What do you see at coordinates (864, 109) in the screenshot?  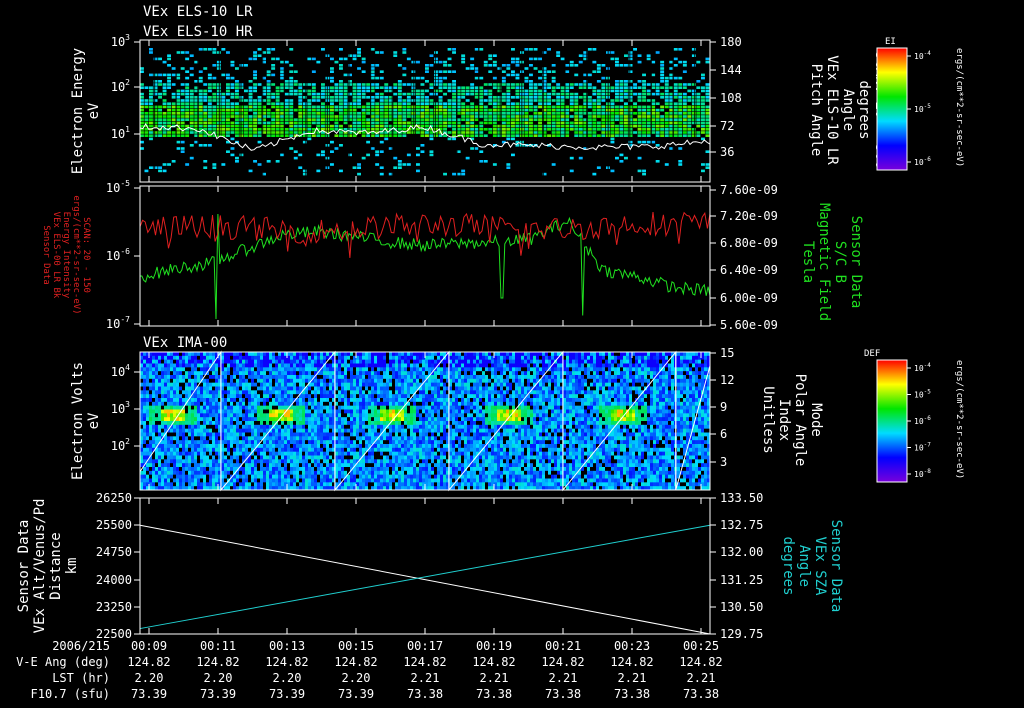 I see `panel-1-right-label-line-3: degrees` at bounding box center [864, 109].